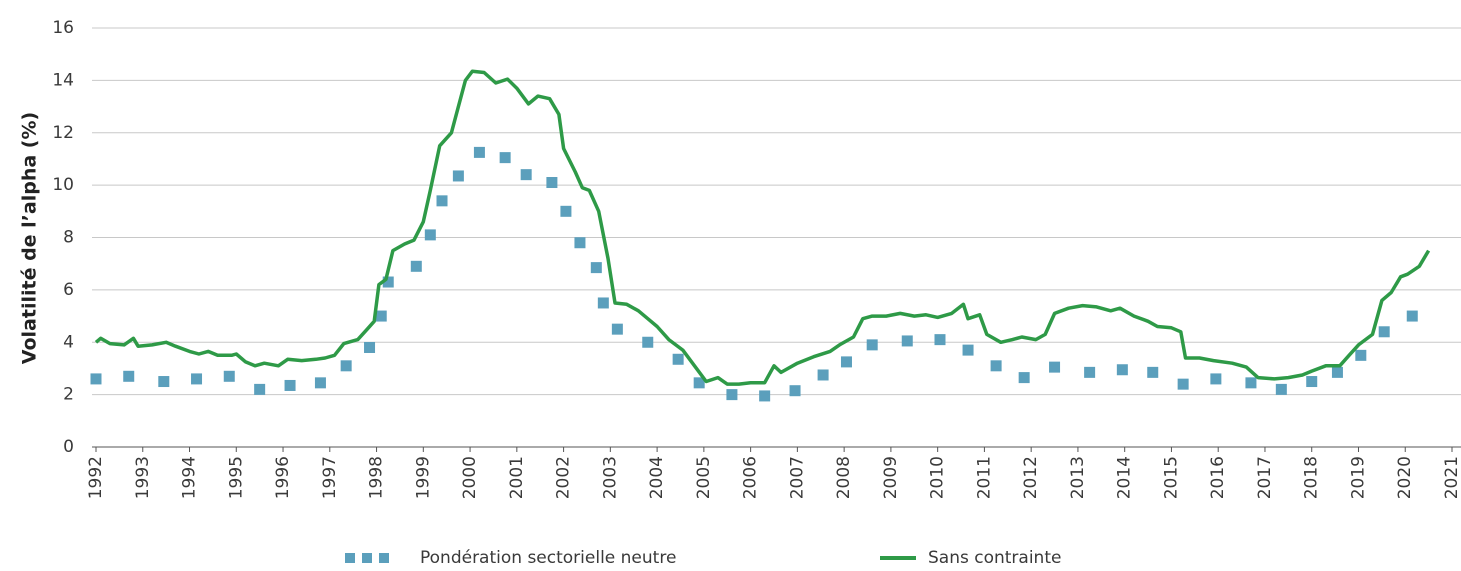 The image size is (1461, 571). What do you see at coordinates (797, 477) in the screenshot?
I see `x-tick-label: 2007` at bounding box center [797, 477].